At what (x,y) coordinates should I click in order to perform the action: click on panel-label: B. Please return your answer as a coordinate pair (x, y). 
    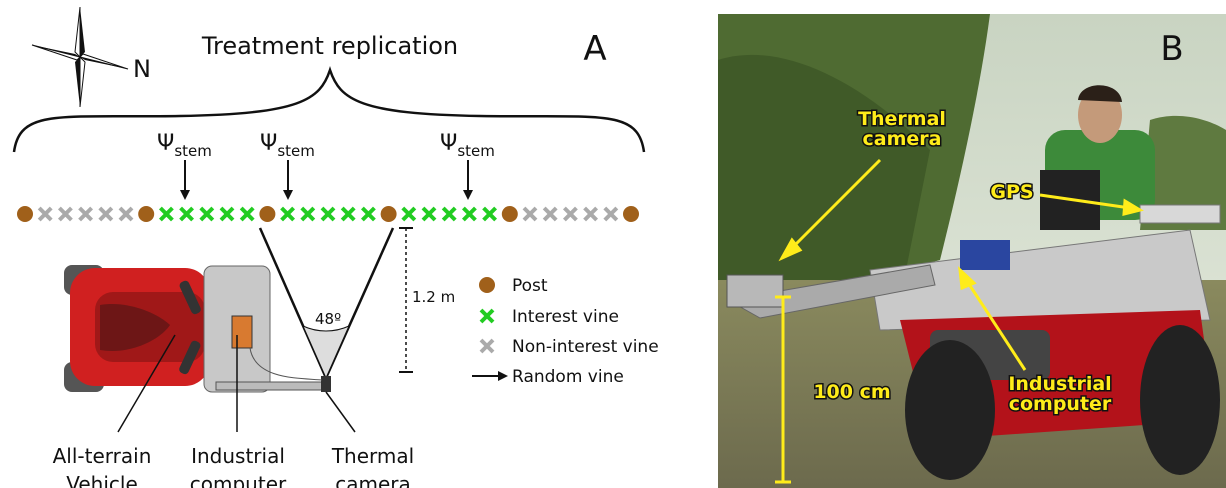
    Looking at the image, I should click on (1171, 49).